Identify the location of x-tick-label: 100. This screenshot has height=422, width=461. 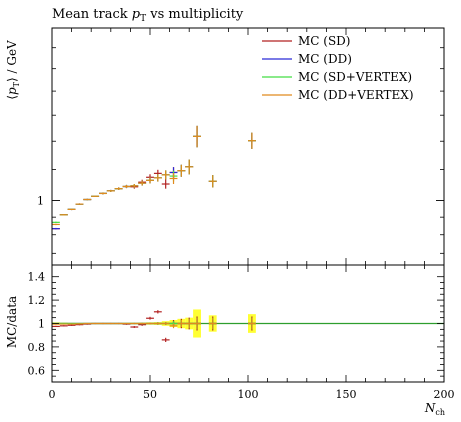
(248, 394).